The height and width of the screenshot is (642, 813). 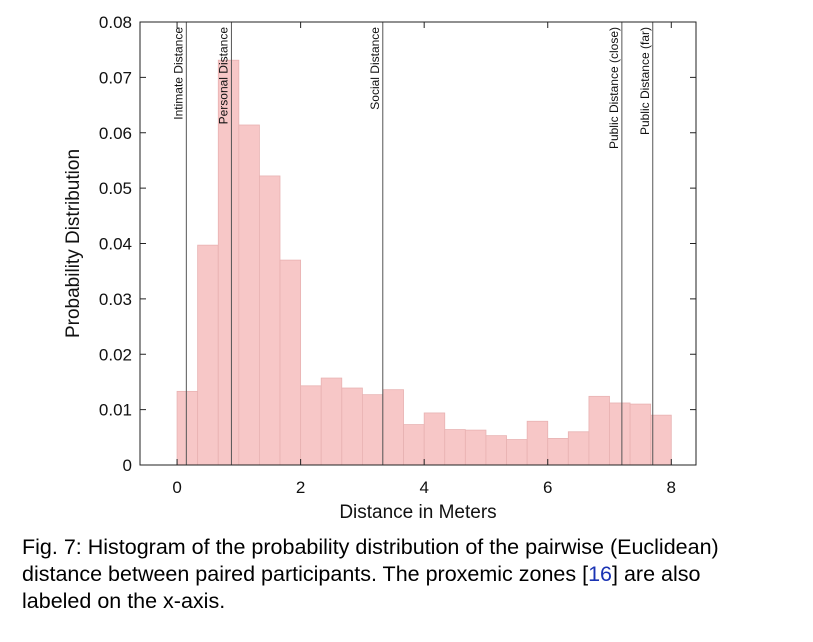 I want to click on zone-label: Public Distance (far), so click(x=645, y=81).